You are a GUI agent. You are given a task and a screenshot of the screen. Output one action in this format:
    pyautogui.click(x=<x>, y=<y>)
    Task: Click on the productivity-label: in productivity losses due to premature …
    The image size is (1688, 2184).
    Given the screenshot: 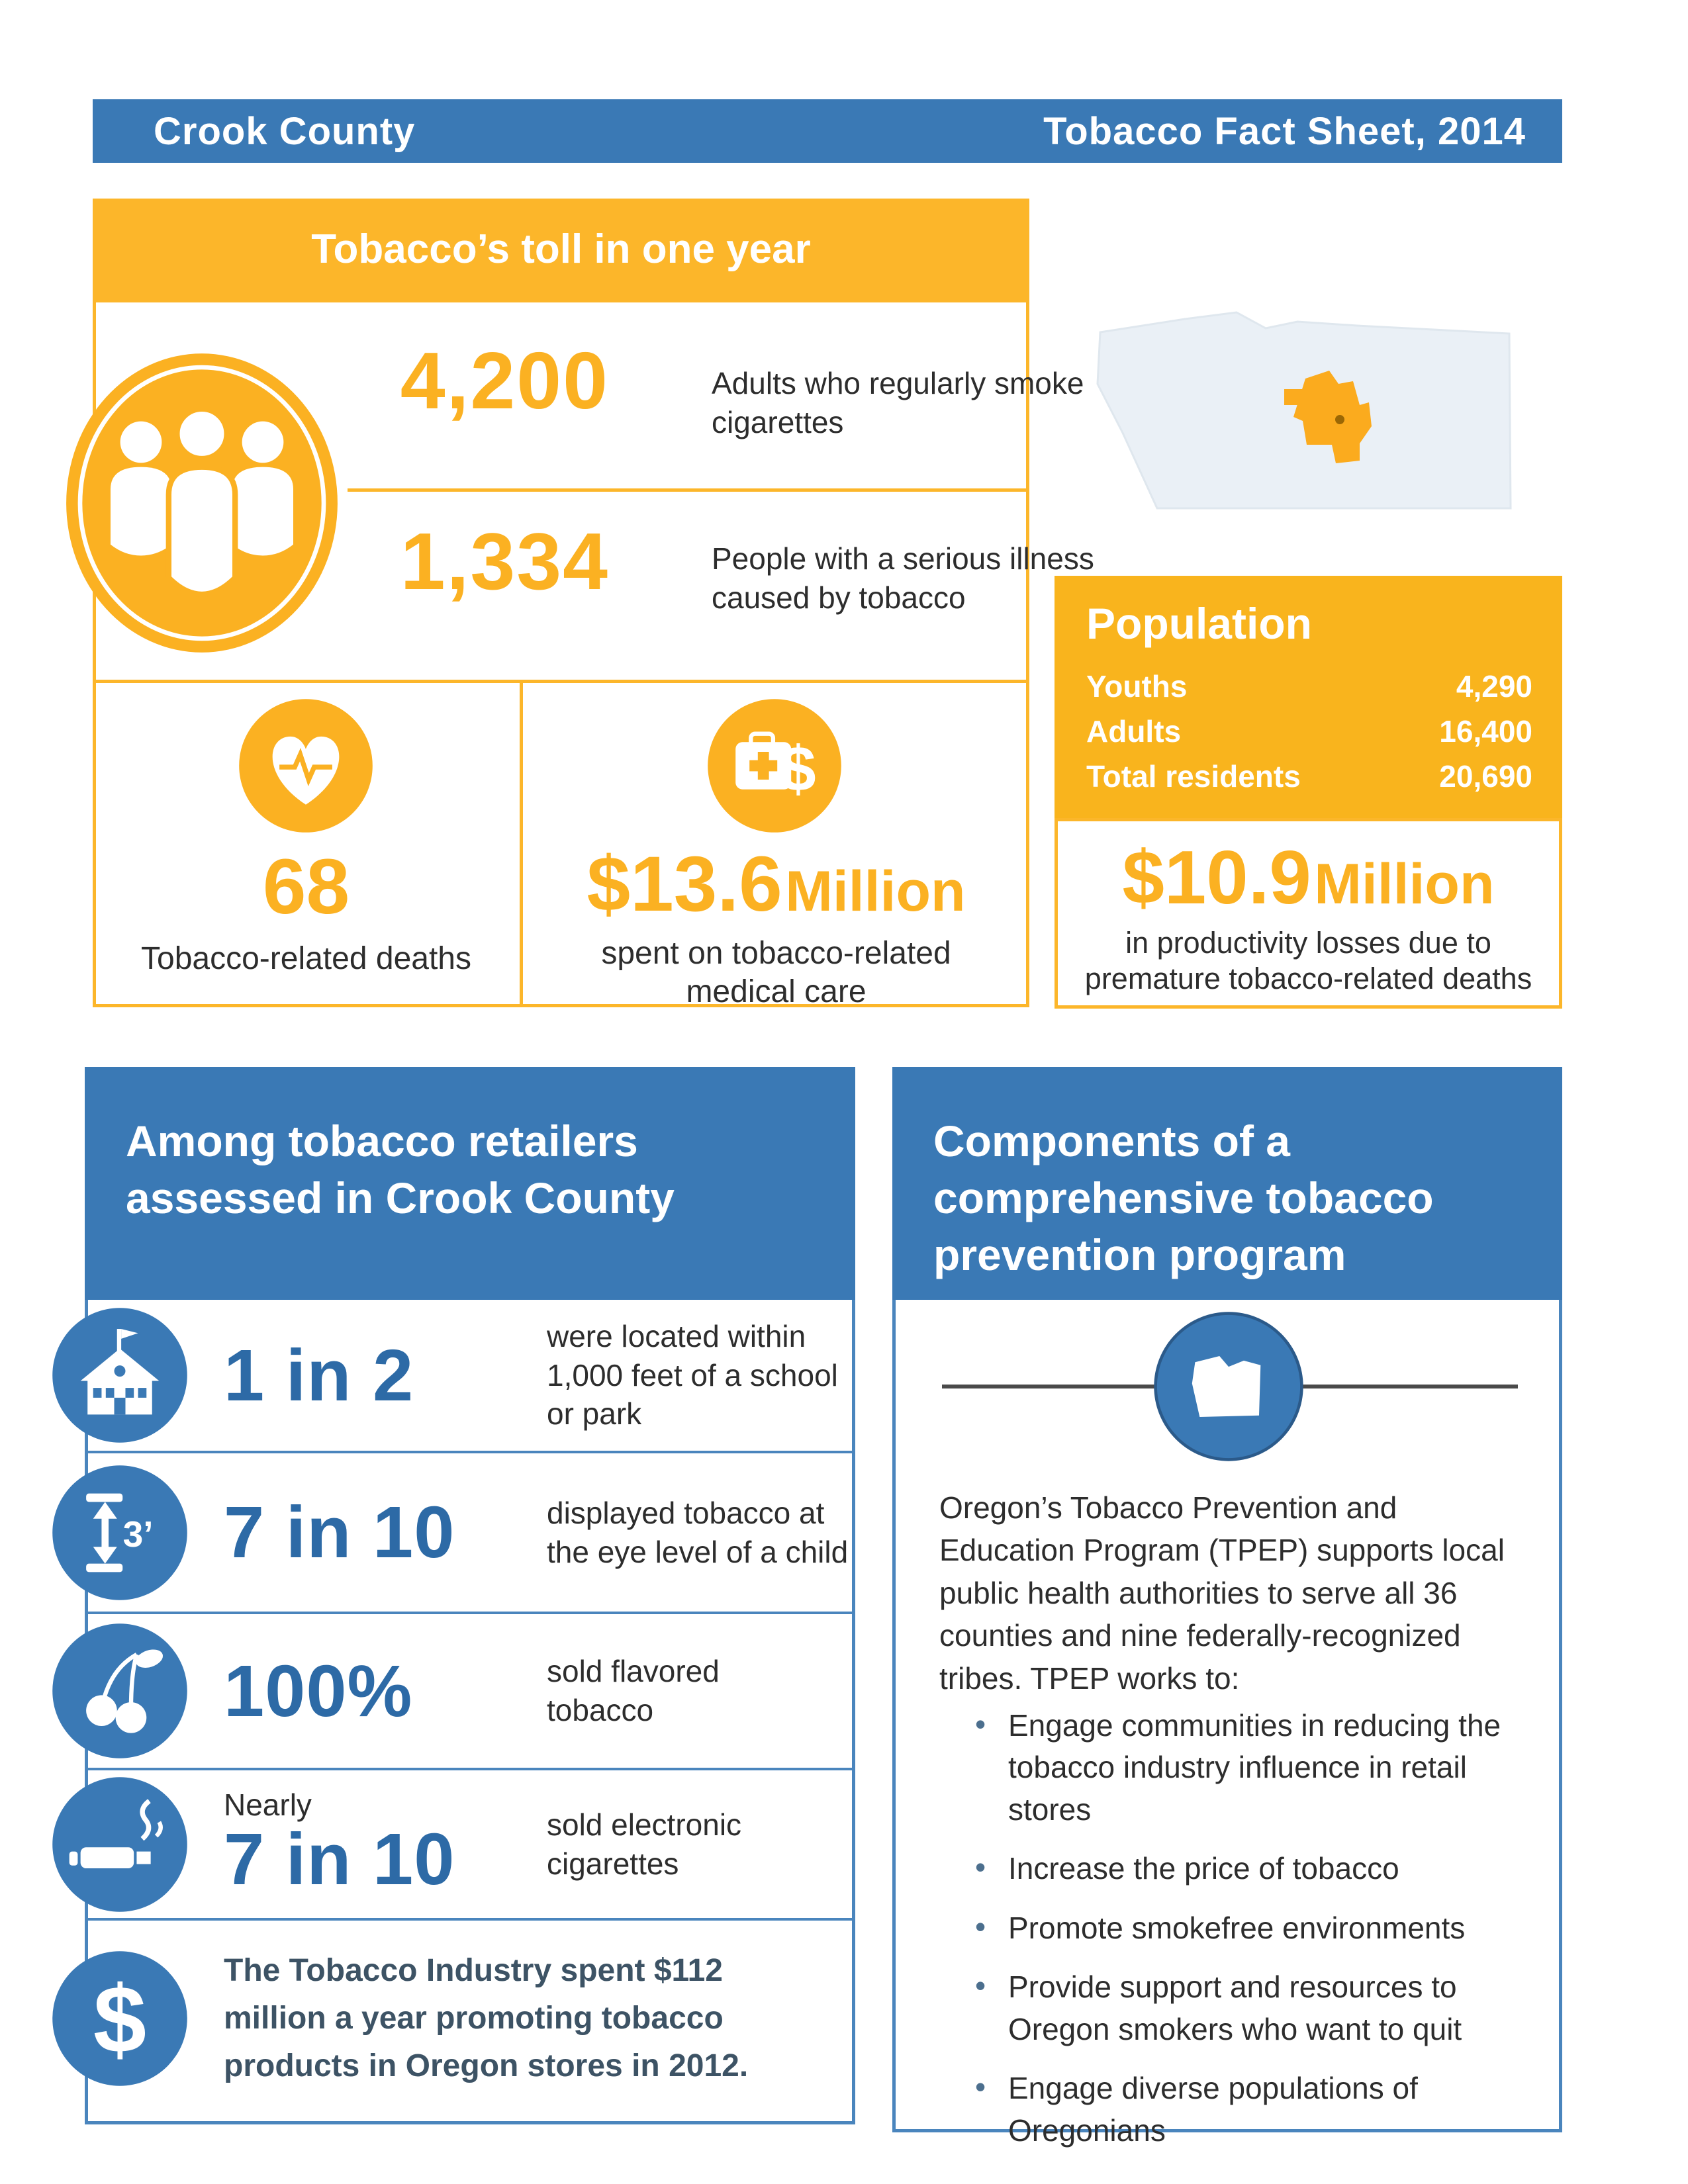 What is the action you would take?
    pyautogui.click(x=1308, y=960)
    